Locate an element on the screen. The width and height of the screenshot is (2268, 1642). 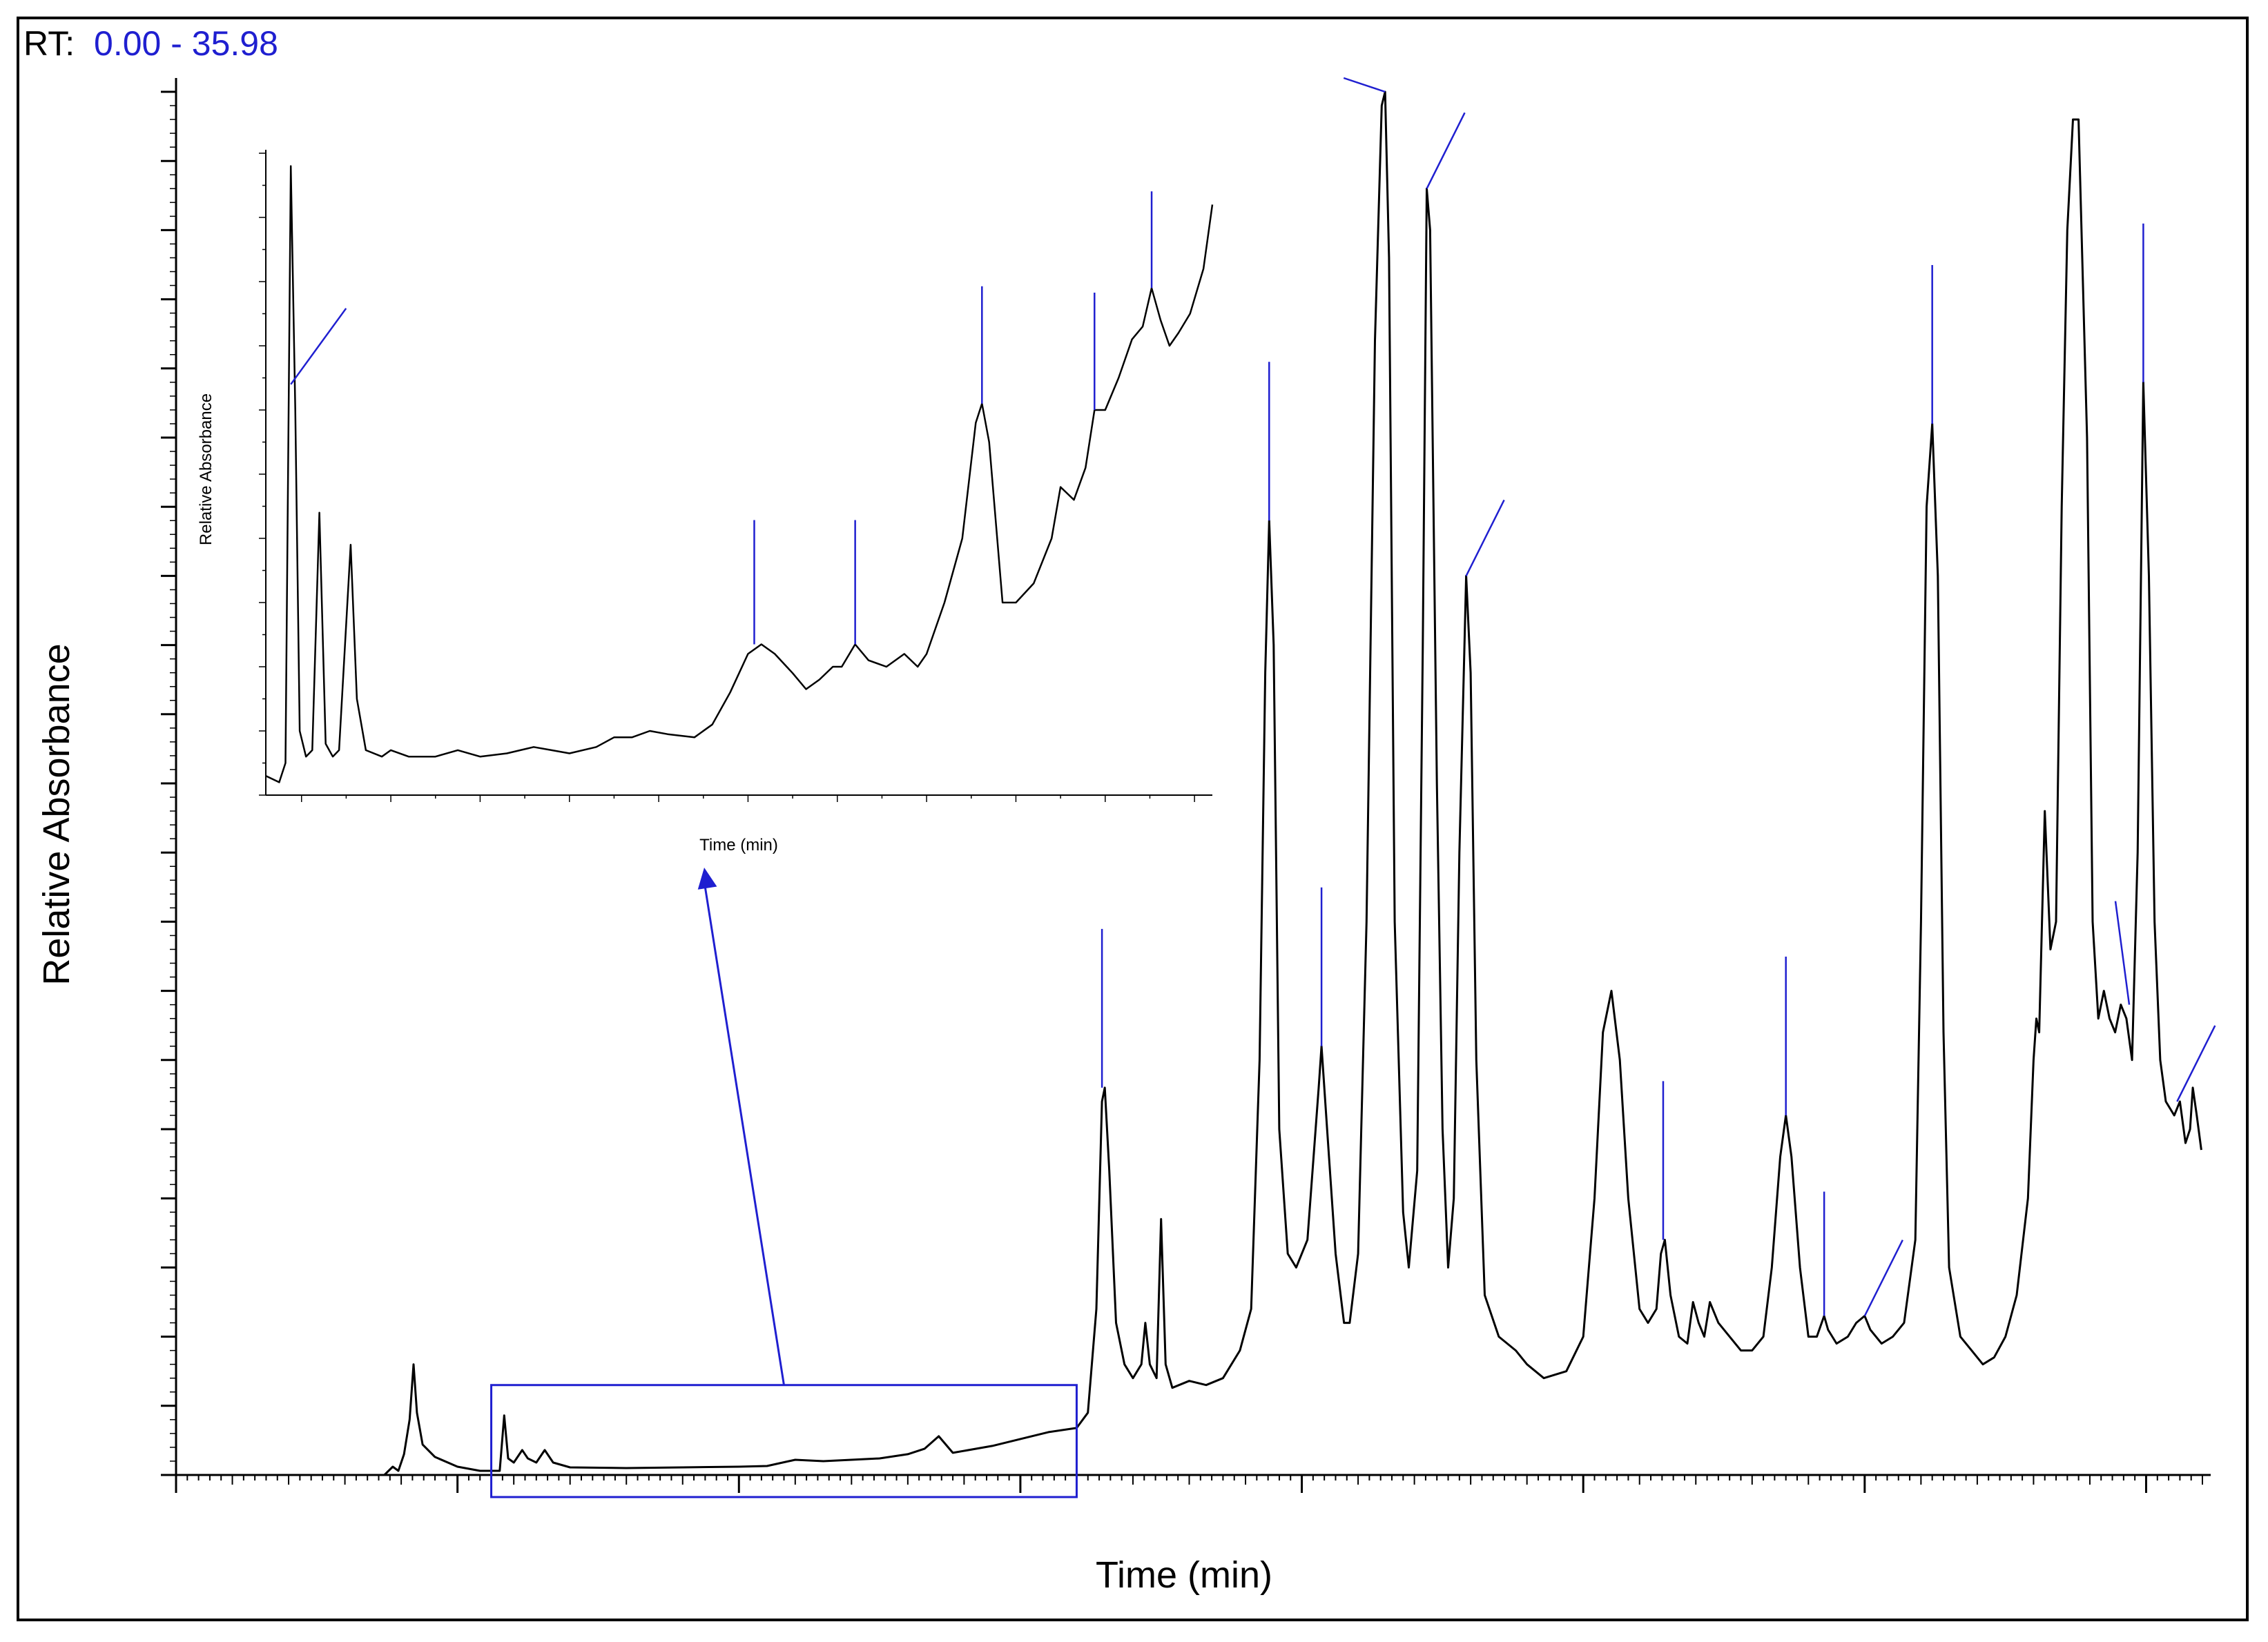
zoom-arrow-head is located at coordinates (707, 879).